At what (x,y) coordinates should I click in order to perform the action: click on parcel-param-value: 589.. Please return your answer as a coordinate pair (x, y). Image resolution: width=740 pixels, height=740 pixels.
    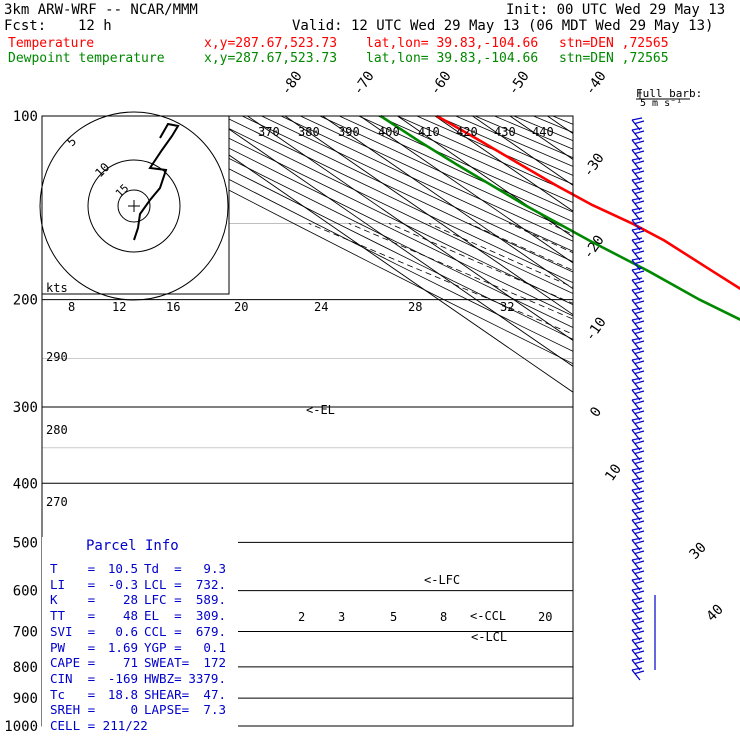
    Looking at the image, I should click on (210, 600).